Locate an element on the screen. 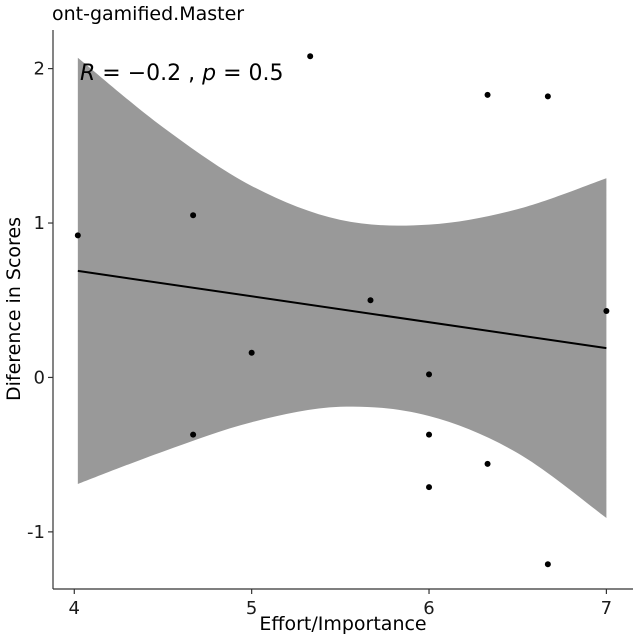  y-axis-title: Diference in Scores is located at coordinates (14, 309).